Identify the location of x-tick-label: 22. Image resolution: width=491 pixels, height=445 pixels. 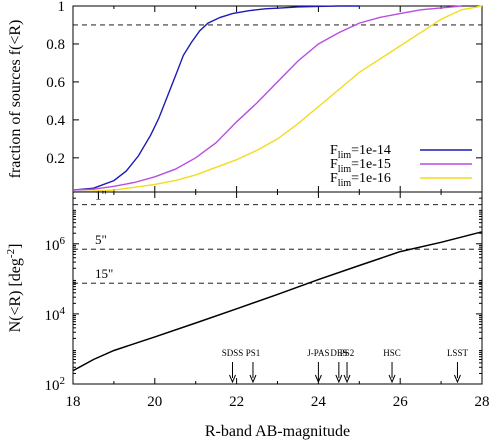
(236, 402).